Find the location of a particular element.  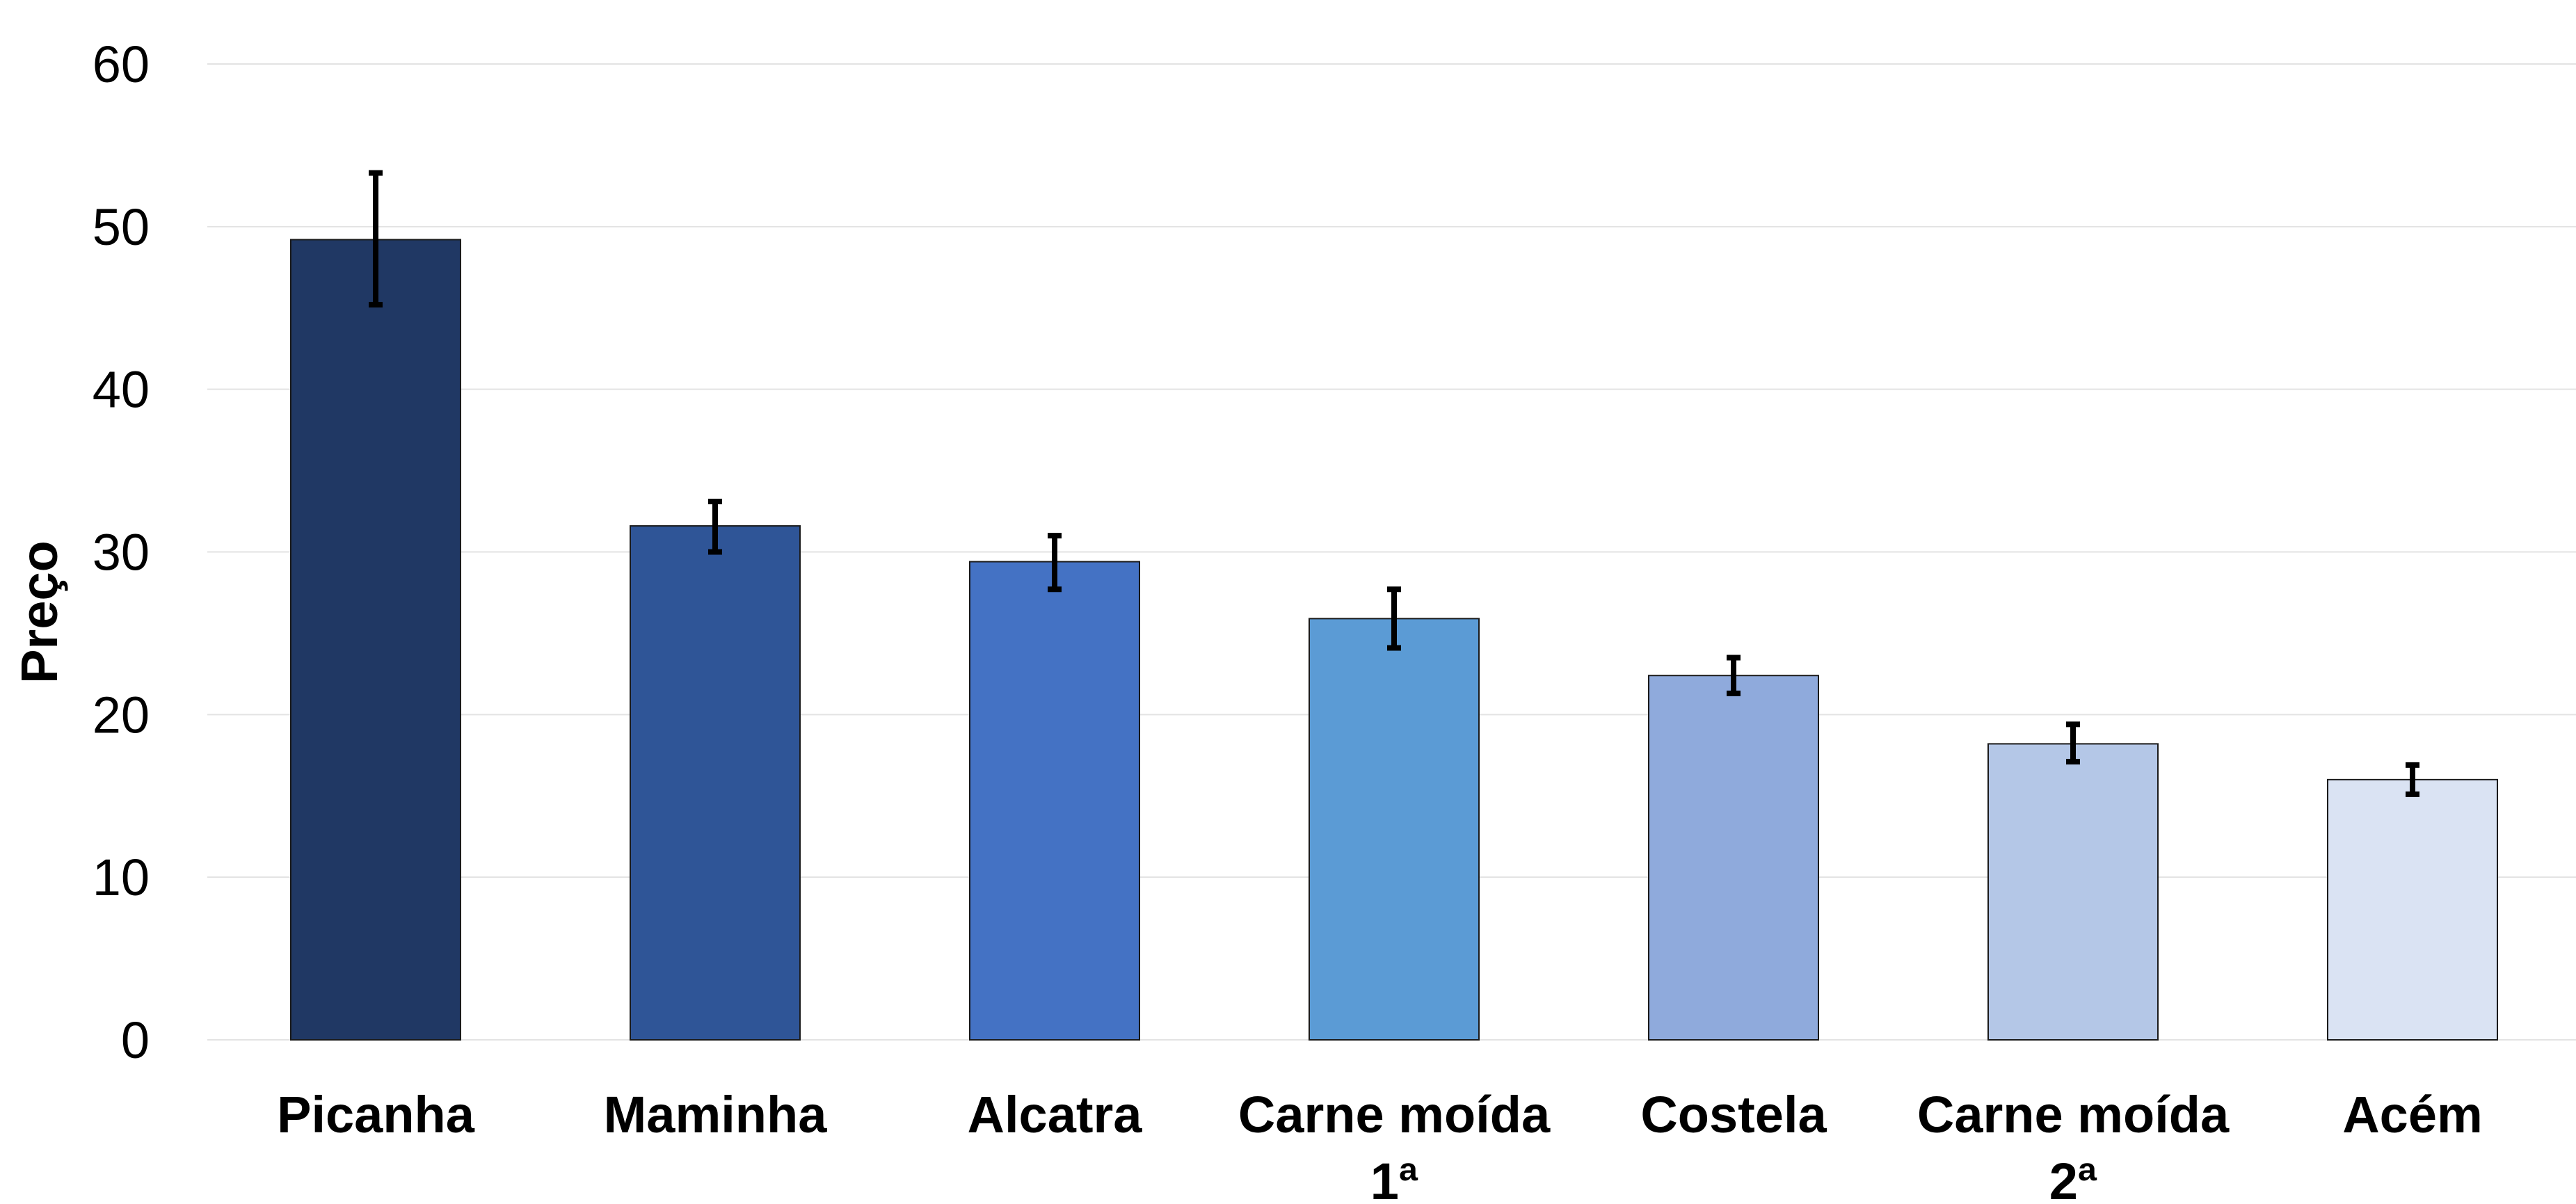

x-tick-label: Alcatra is located at coordinates (1055, 1114).